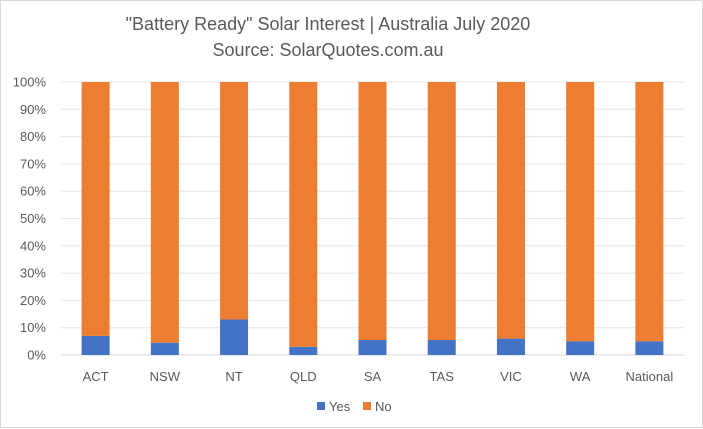 This screenshot has width=703, height=429. I want to click on bar-yes-nt, so click(234, 337).